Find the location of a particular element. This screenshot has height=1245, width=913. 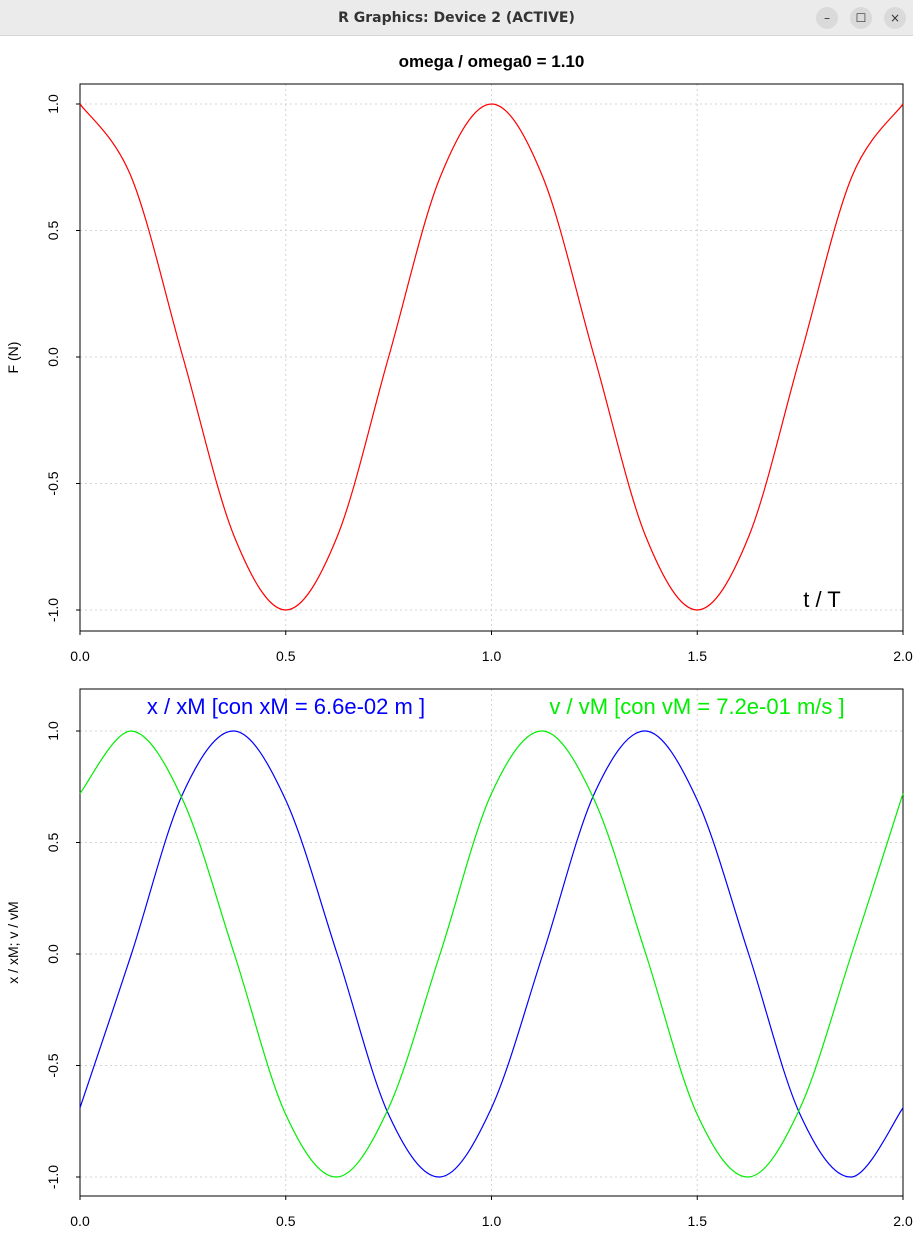

window-titlebar: R Graphics: Device 2 (ACTIVE) – ☐ × is located at coordinates (456, 18).